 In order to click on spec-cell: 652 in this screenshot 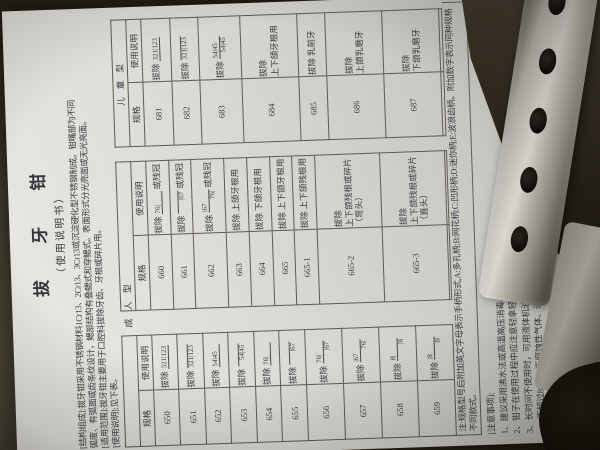, I will do `click(218, 416)`.